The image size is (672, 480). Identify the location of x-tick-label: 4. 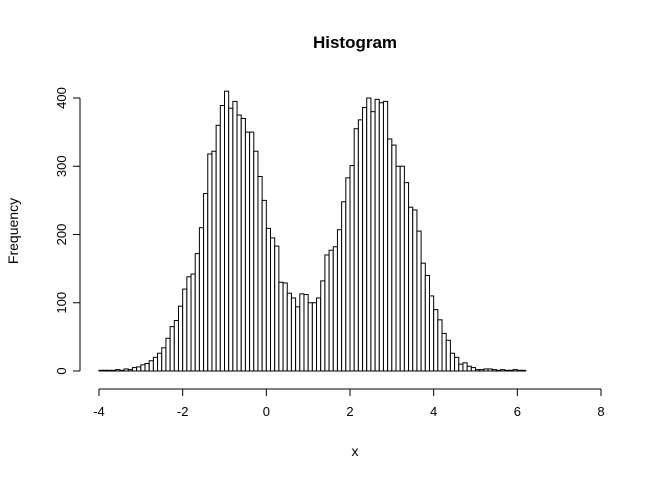
(433, 411).